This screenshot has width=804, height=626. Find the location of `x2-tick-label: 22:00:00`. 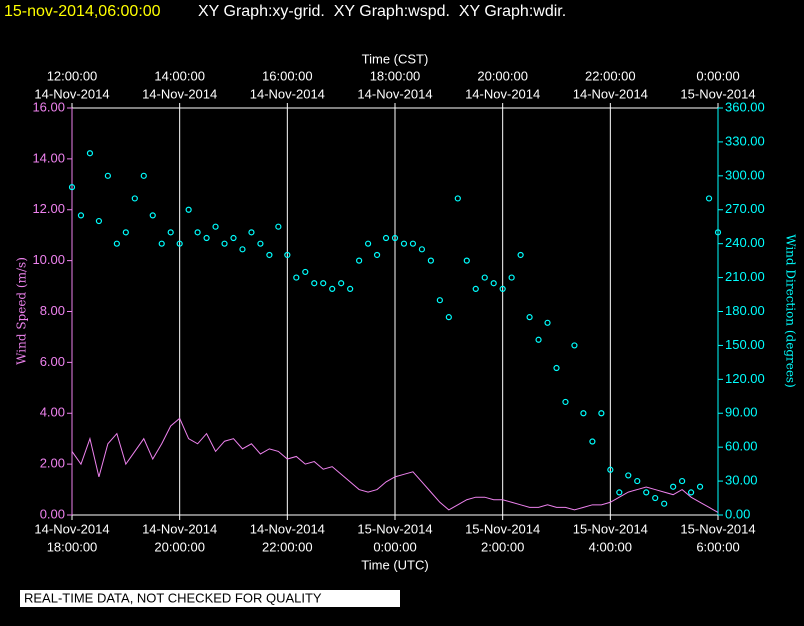

x2-tick-label: 22:00:00 is located at coordinates (610, 75).